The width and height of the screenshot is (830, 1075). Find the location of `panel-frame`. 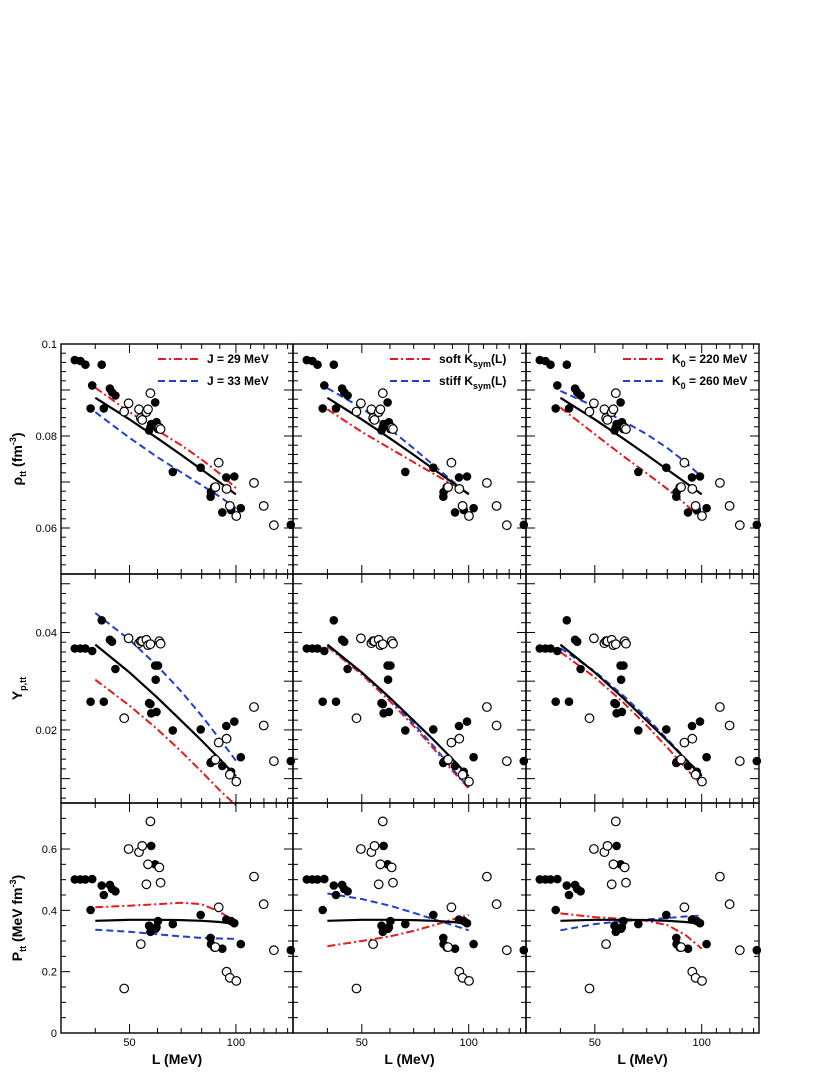

panel-frame is located at coordinates (642, 918).